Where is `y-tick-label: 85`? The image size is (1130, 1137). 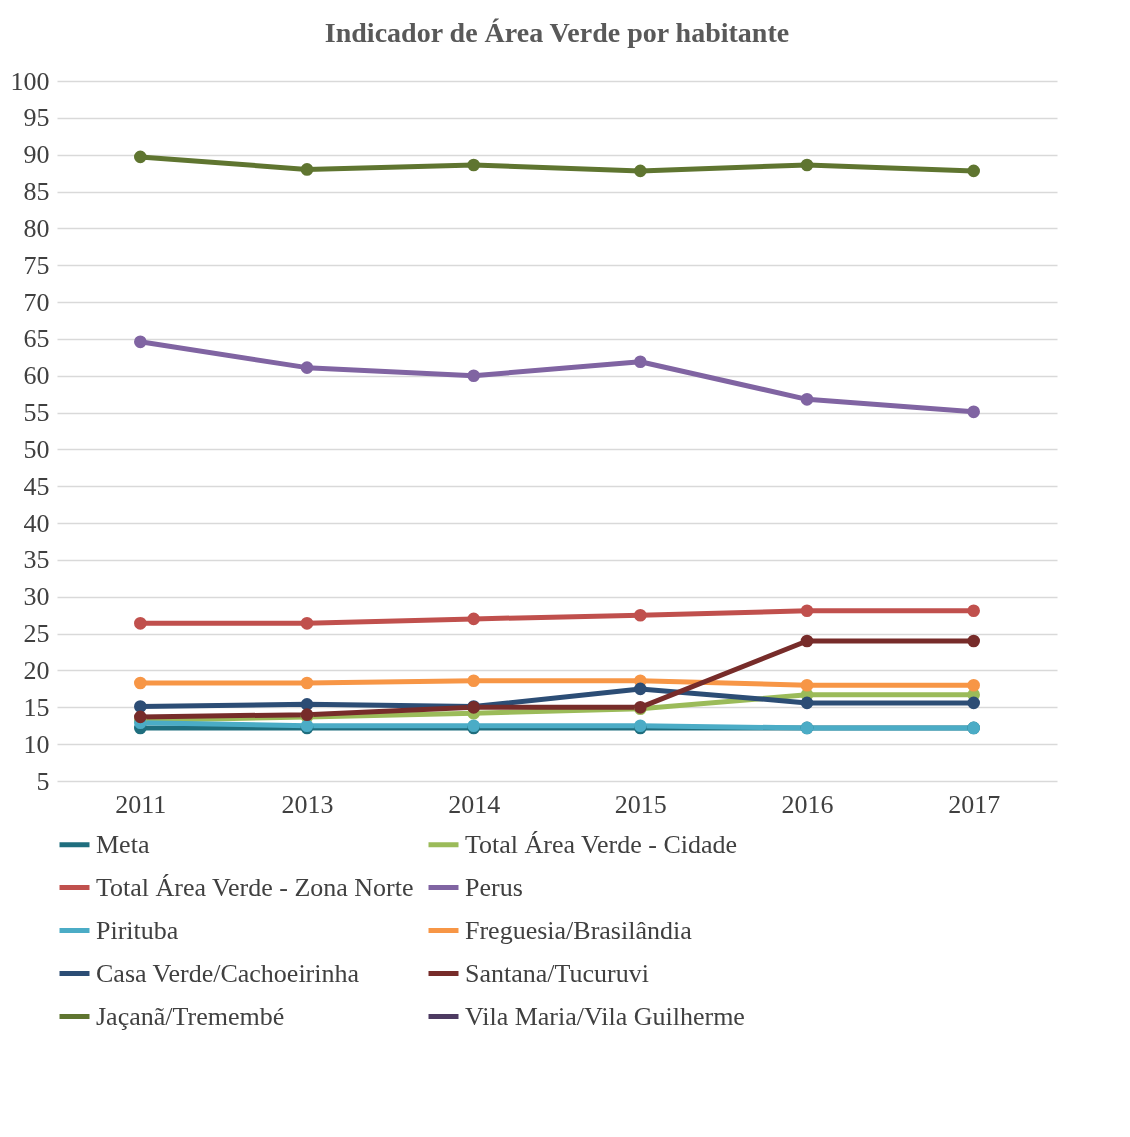
y-tick-label: 85 is located at coordinates (36, 192).